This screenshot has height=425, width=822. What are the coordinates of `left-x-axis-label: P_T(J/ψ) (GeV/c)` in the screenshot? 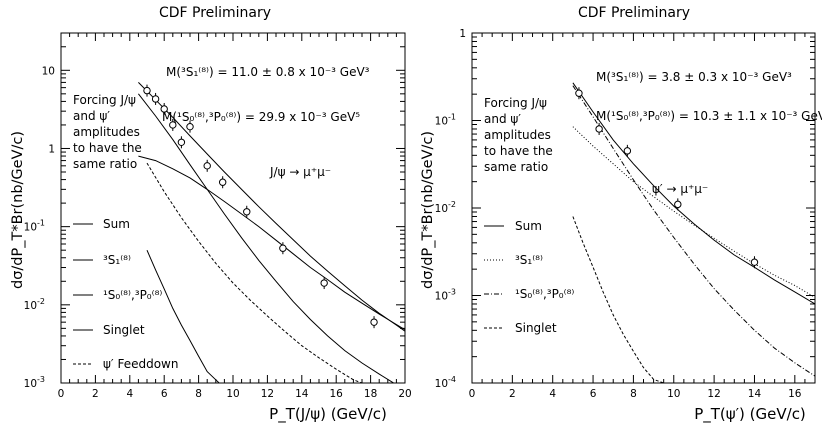 It's located at (328, 414).